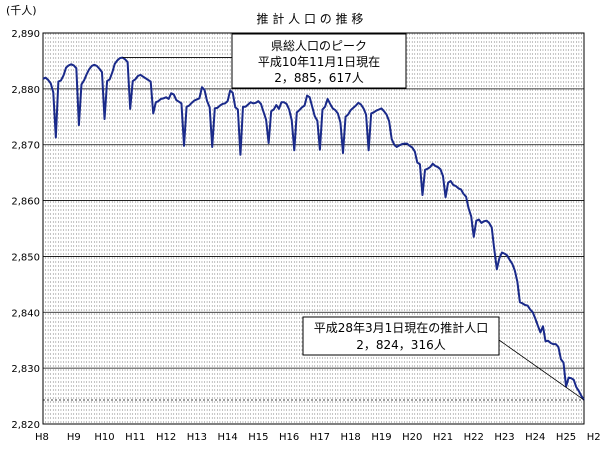 This screenshot has width=600, height=450. I want to click on x-tick-label: H21, so click(443, 437).